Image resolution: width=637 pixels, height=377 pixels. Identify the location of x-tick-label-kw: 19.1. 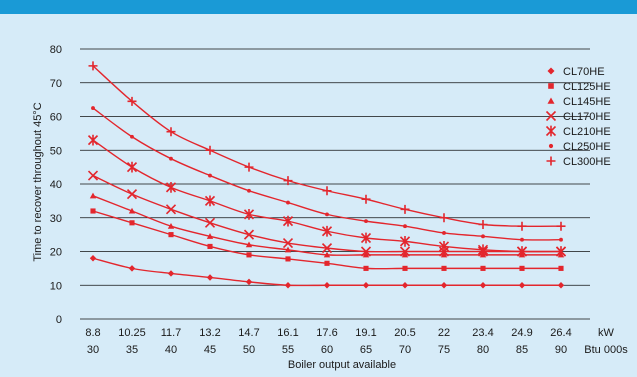
(365, 333).